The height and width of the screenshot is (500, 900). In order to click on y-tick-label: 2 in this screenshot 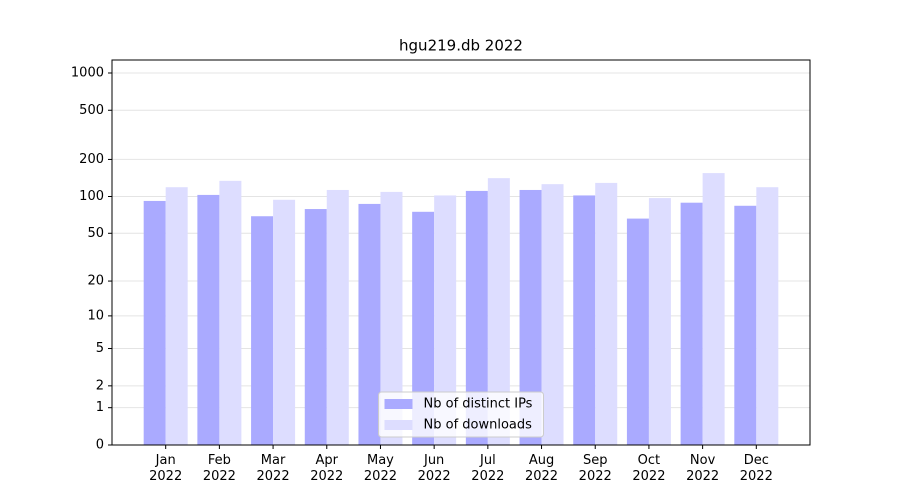, I will do `click(100, 385)`.